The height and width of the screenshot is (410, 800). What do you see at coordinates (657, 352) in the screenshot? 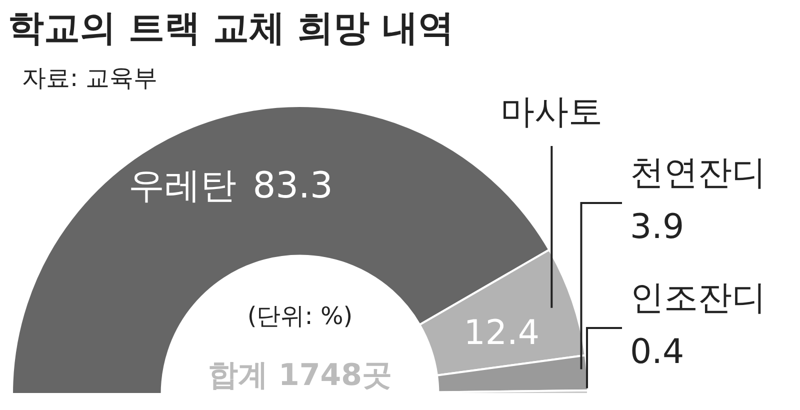
I see `data-label: 0.4` at bounding box center [657, 352].